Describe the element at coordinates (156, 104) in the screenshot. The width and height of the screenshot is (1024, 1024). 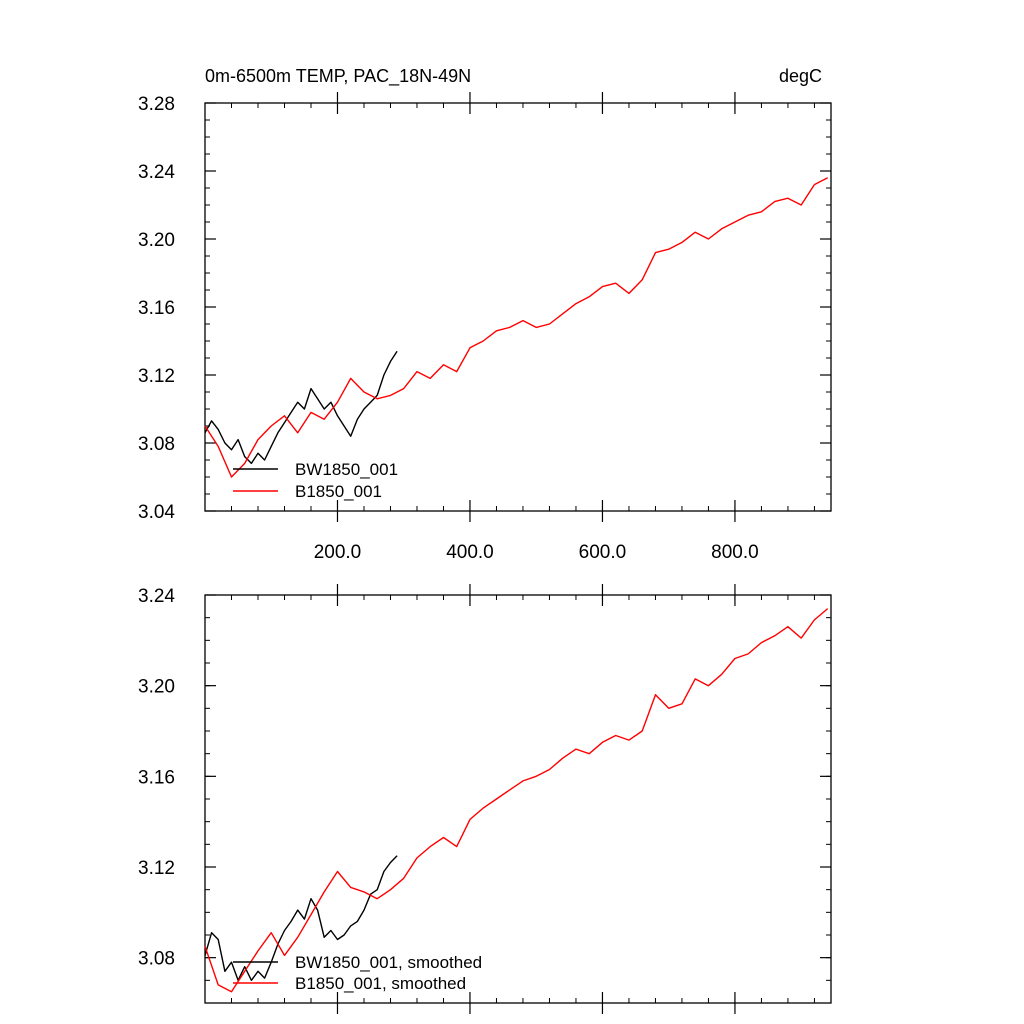
I see `y-tick-label: 3.28` at that location.